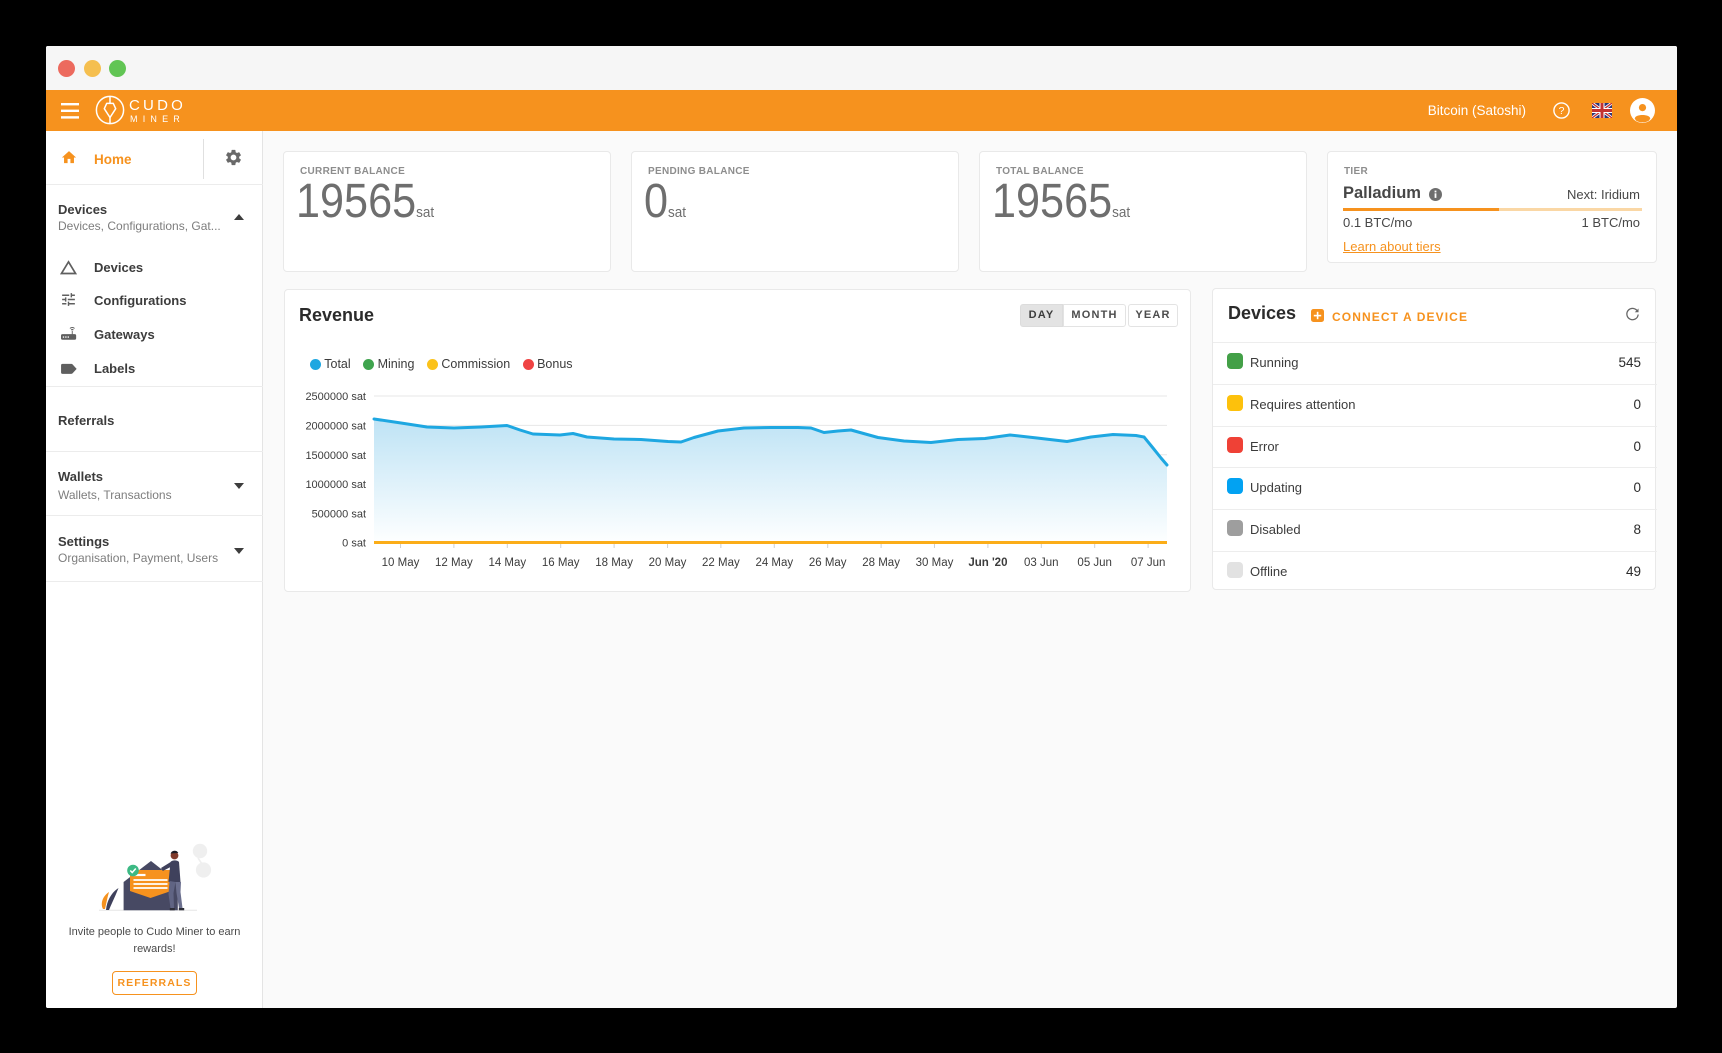 Image resolution: width=1722 pixels, height=1053 pixels. I want to click on svg-text: 28 May, so click(881, 563).